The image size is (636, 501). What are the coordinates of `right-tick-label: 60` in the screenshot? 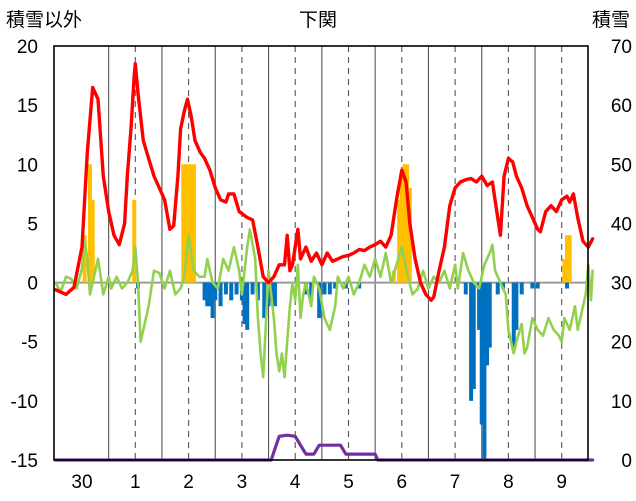 It's located at (621, 106).